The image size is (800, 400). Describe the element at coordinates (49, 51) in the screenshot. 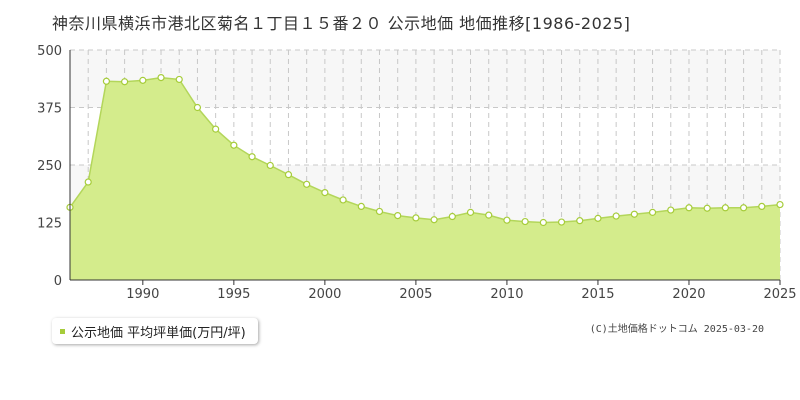

I see `y-tick-label: 500` at that location.